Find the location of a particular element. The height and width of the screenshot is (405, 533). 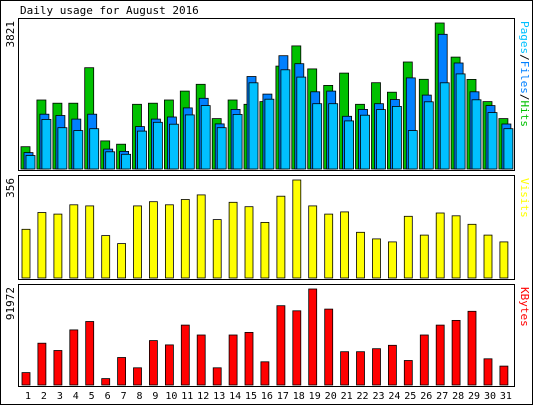

x-tick-day-1: 1 is located at coordinates (28, 396).